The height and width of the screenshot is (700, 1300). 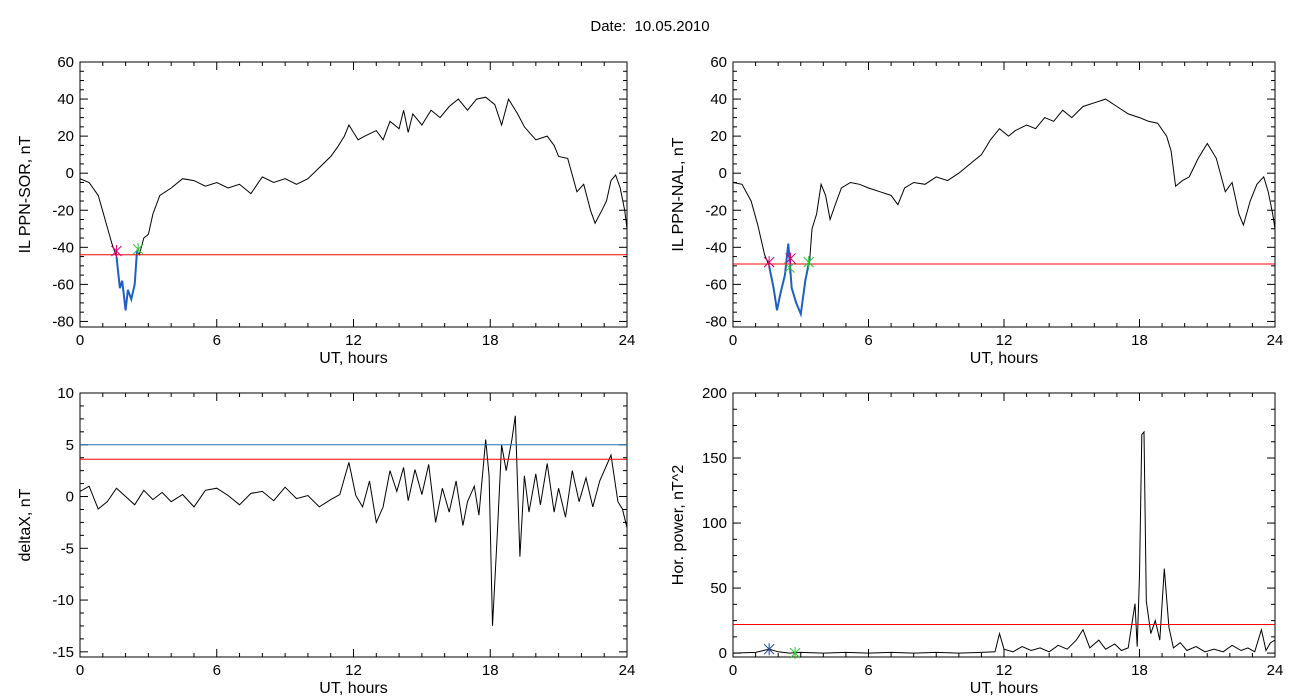 What do you see at coordinates (718, 588) in the screenshot?
I see `y-tick-label: 50` at bounding box center [718, 588].